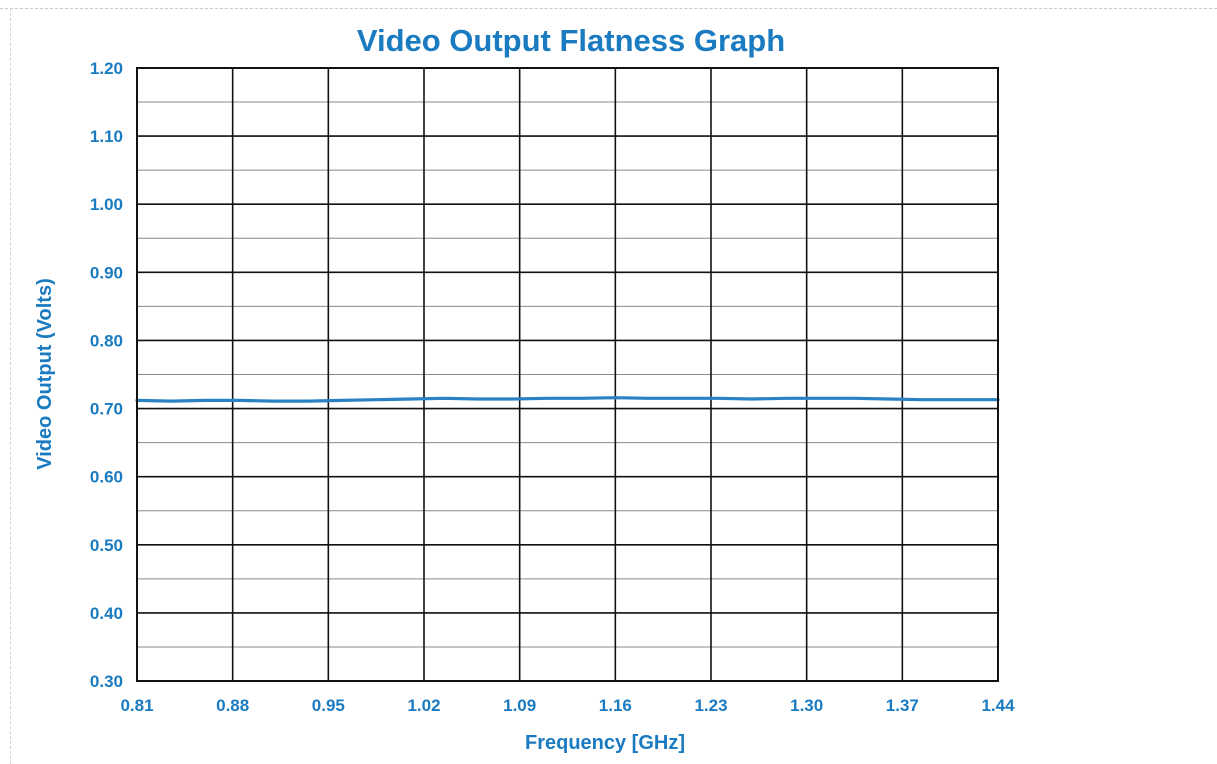 The image size is (1217, 764). I want to click on x-tick-label: 1.44, so click(998, 705).